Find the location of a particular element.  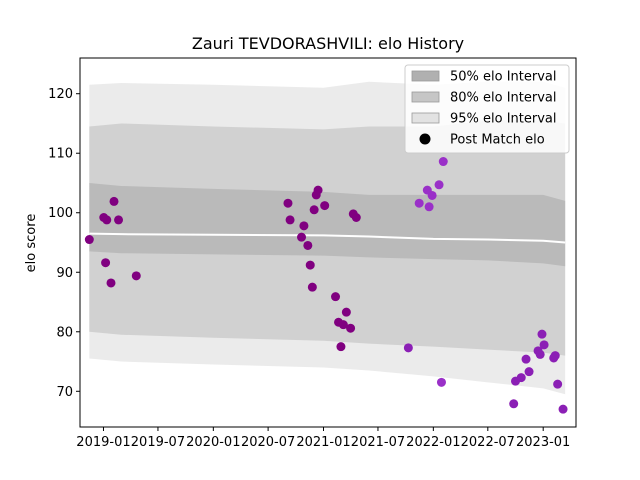

x-tick-label: 2021-07 is located at coordinates (378, 442).